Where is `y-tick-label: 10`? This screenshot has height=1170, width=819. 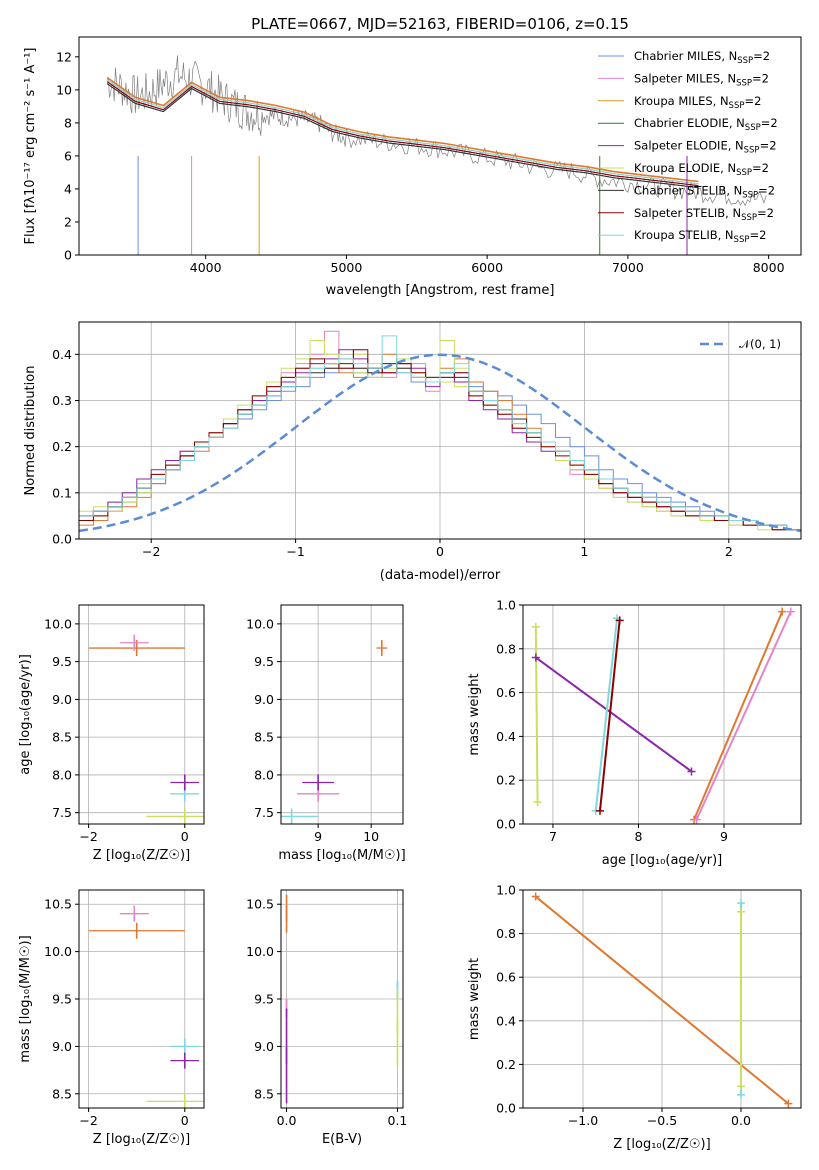 y-tick-label: 10 is located at coordinates (64, 89).